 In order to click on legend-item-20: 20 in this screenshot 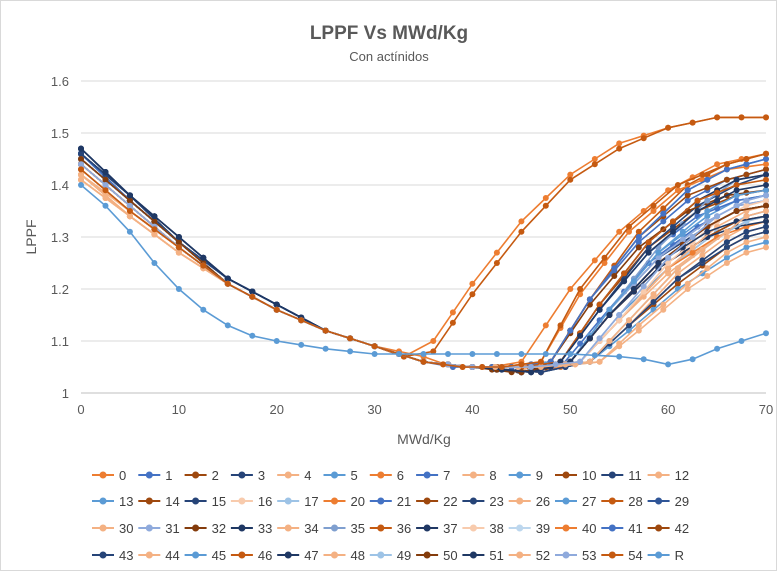, I will do `click(344, 501)`.